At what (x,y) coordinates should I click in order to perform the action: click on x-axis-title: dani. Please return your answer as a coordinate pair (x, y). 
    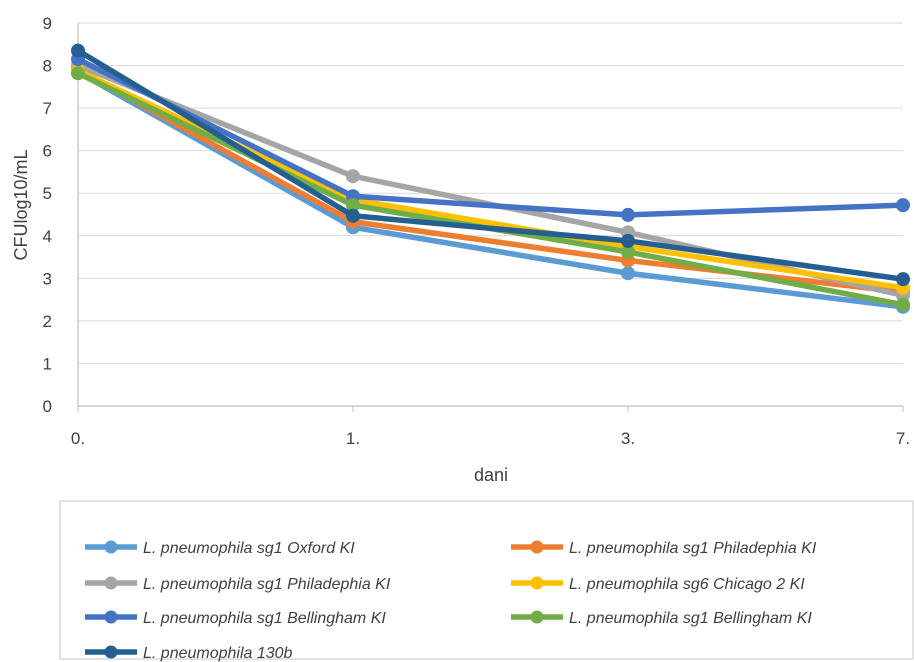
    Looking at the image, I should click on (491, 475).